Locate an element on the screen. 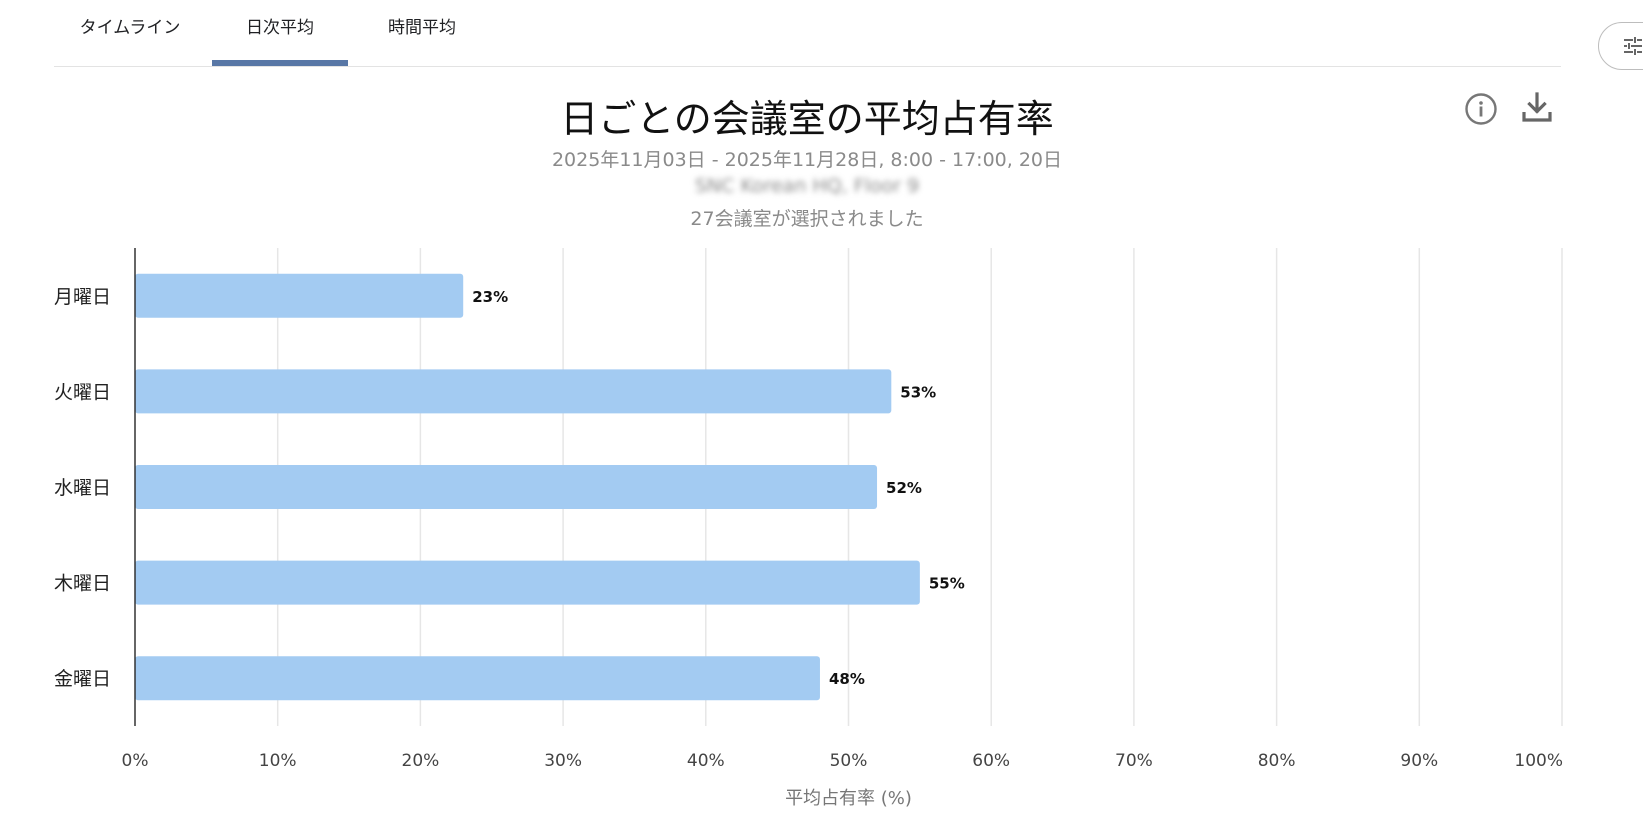 Image resolution: width=1643 pixels, height=814 pixels. data-label-1: 53% is located at coordinates (918, 392).